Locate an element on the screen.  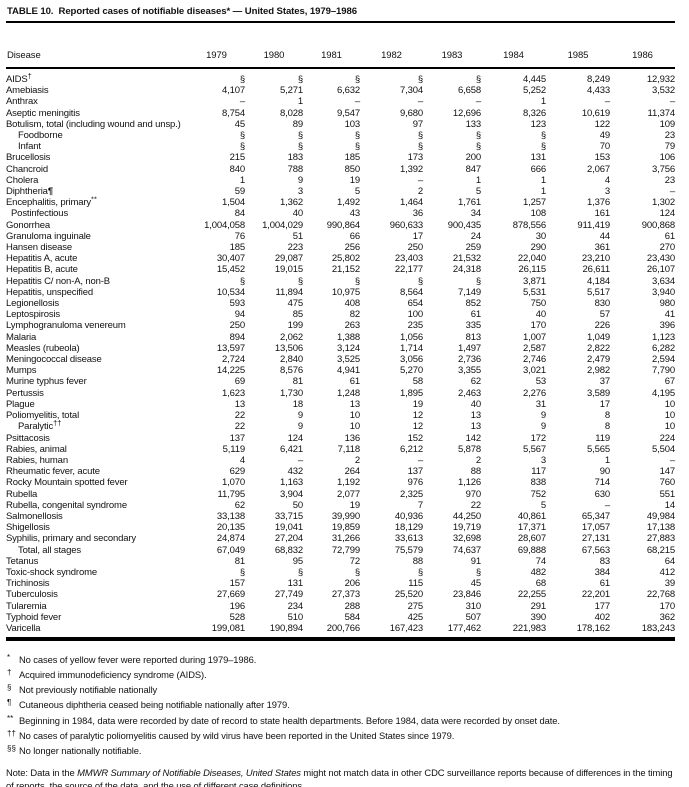
footnote-marker: ¶ is located at coordinates (50, 192).